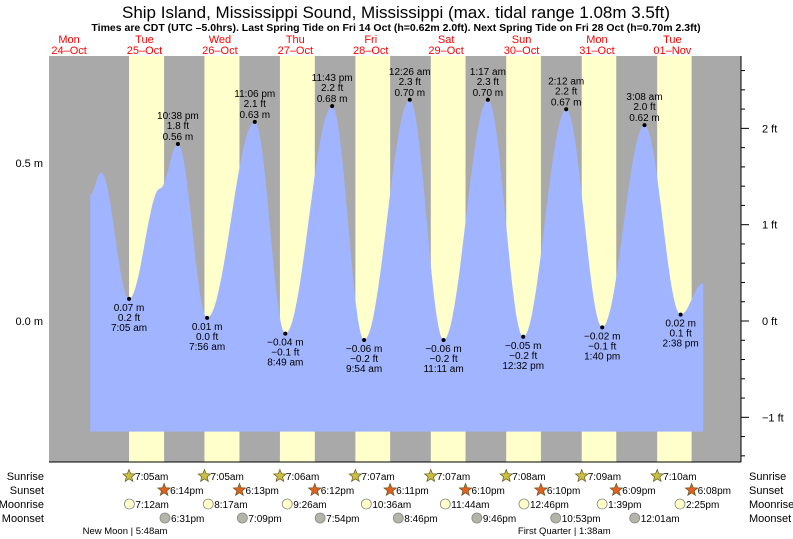 This screenshot has height=539, width=793. Describe the element at coordinates (254, 115) in the screenshot. I see `high-tide-m: 0.63 m` at that location.